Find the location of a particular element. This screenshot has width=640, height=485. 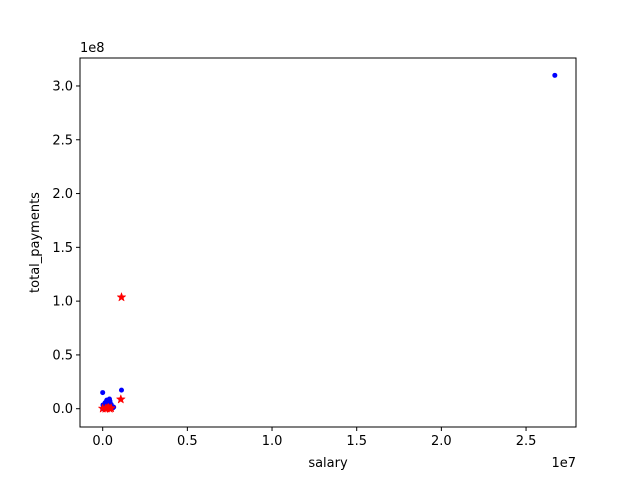

x-tick-label: 0.0 is located at coordinates (102, 441).